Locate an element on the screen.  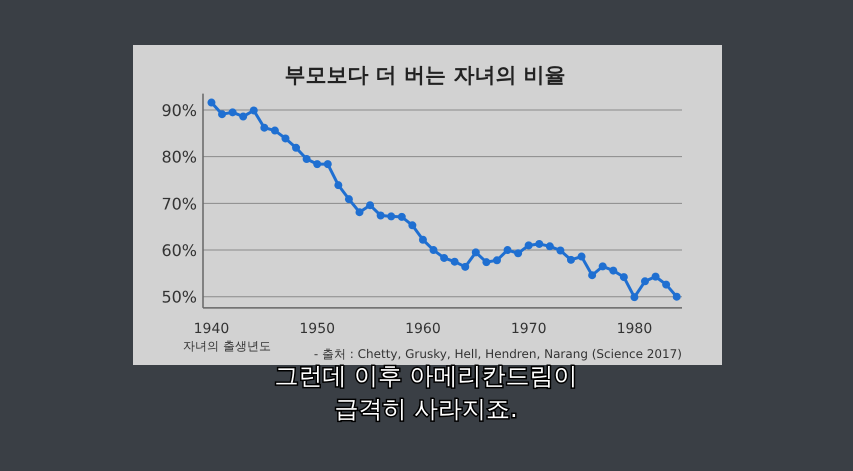
x-tick-label: 1980 is located at coordinates (634, 328).